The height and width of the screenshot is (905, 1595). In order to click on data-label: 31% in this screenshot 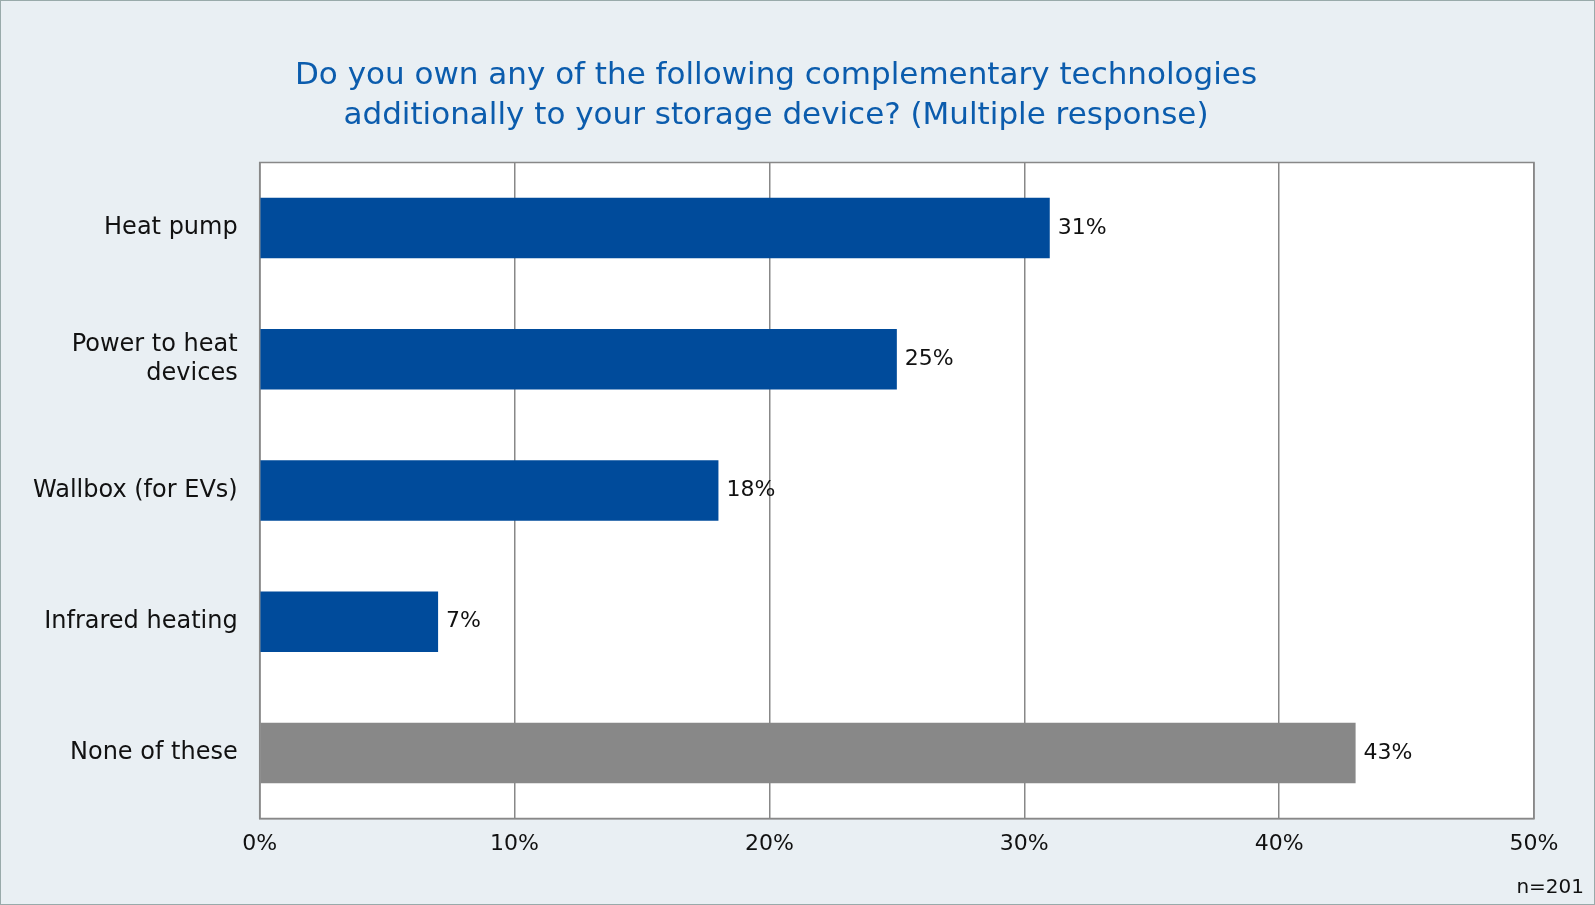, I will do `click(1082, 226)`.